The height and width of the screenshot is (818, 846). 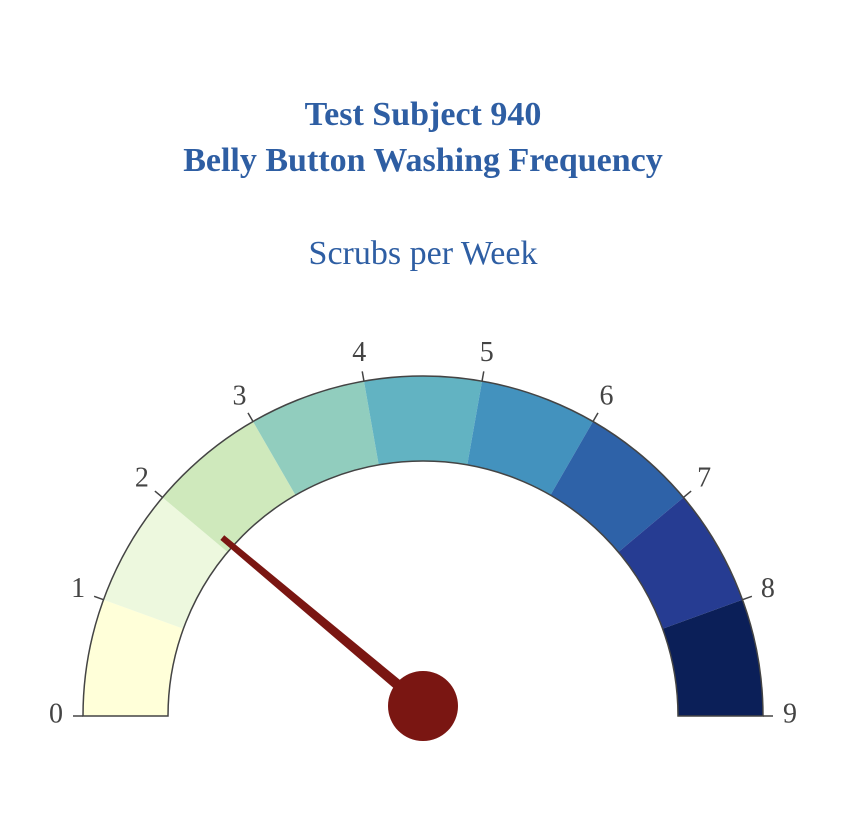 What do you see at coordinates (423, 253) in the screenshot?
I see `chart-subtitle: Scrubs per Week` at bounding box center [423, 253].